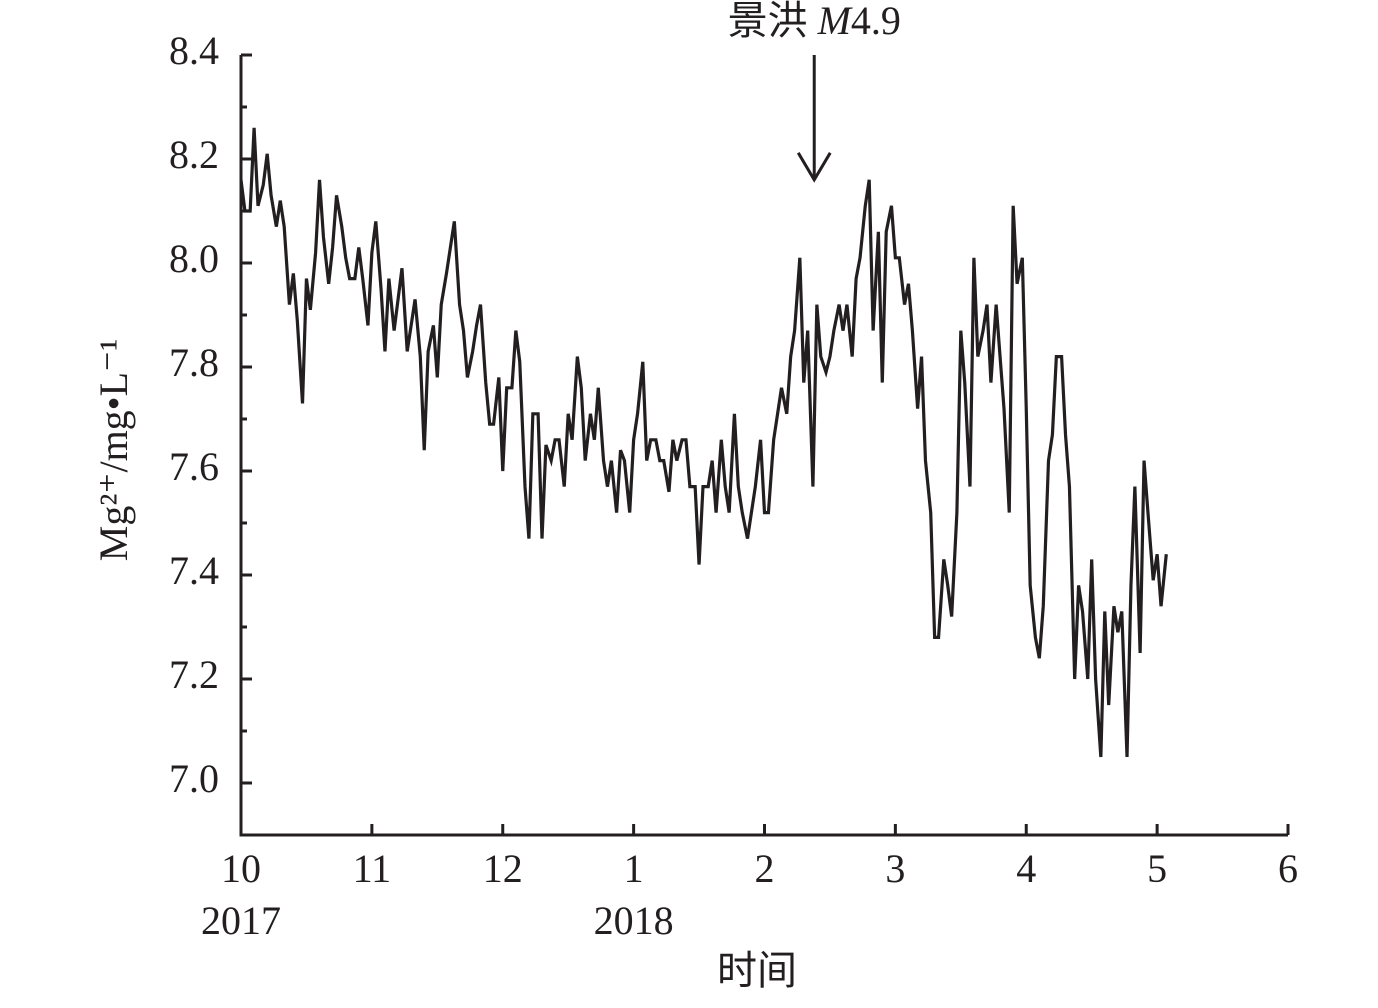  I want to click on annotation-part: 4.9, so click(876, 21).